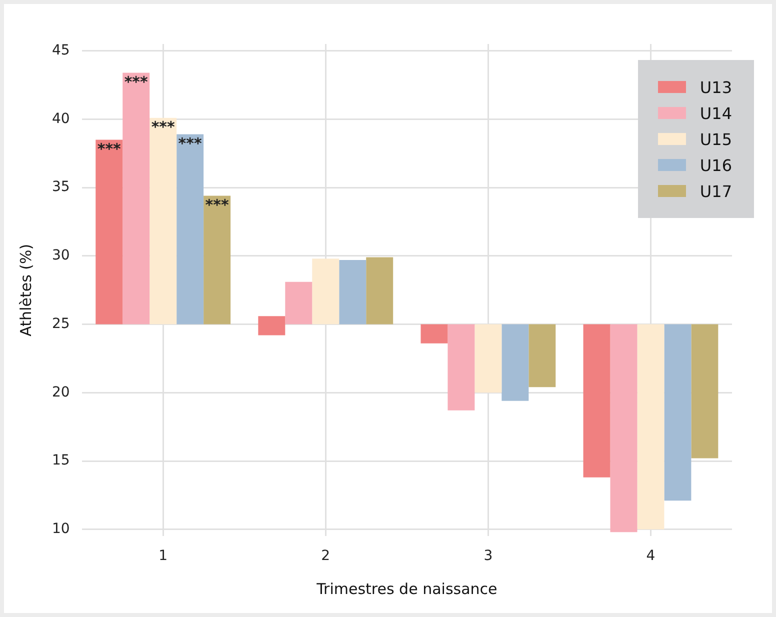 This screenshot has width=776, height=617. Describe the element at coordinates (163, 556) in the screenshot. I see `x-tick-label: 1` at that location.